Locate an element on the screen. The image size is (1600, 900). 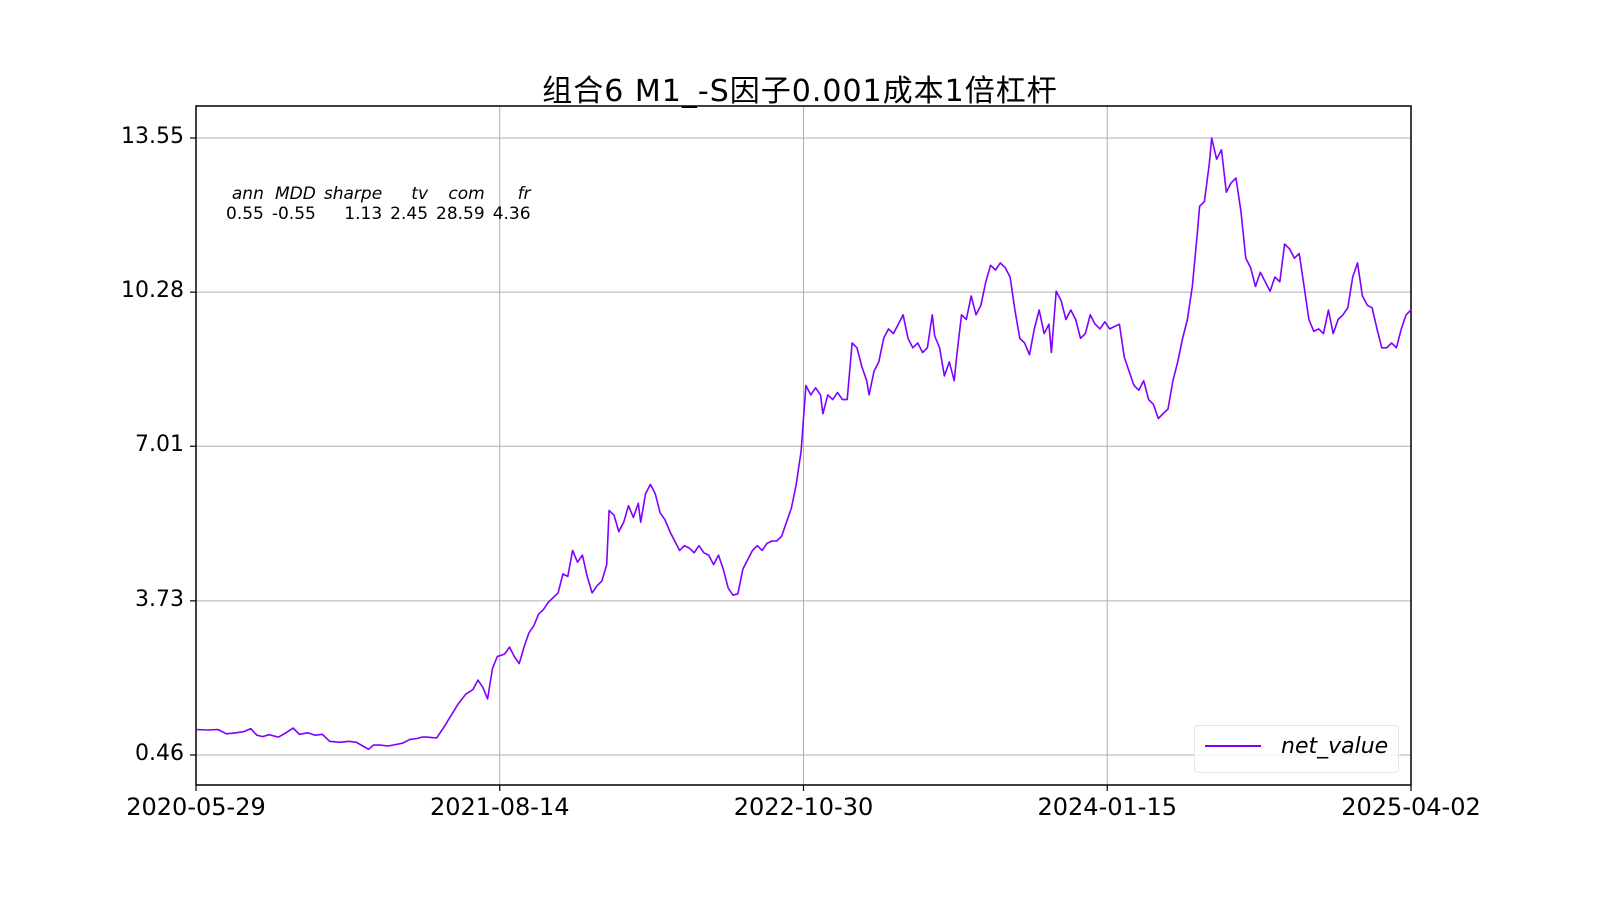
x-tick-label: 2021-08-14 is located at coordinates (500, 807).